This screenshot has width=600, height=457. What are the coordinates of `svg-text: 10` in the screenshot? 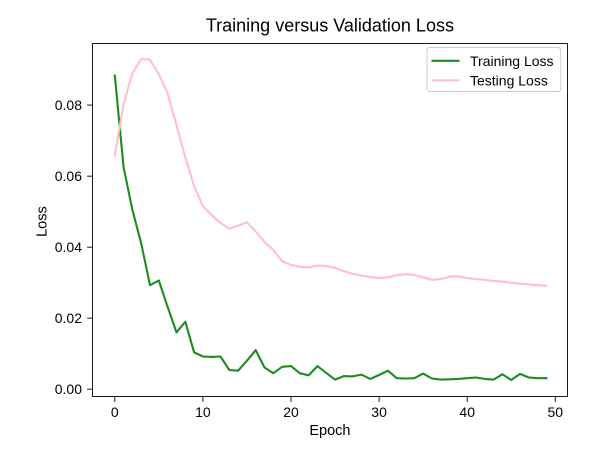 It's located at (203, 412).